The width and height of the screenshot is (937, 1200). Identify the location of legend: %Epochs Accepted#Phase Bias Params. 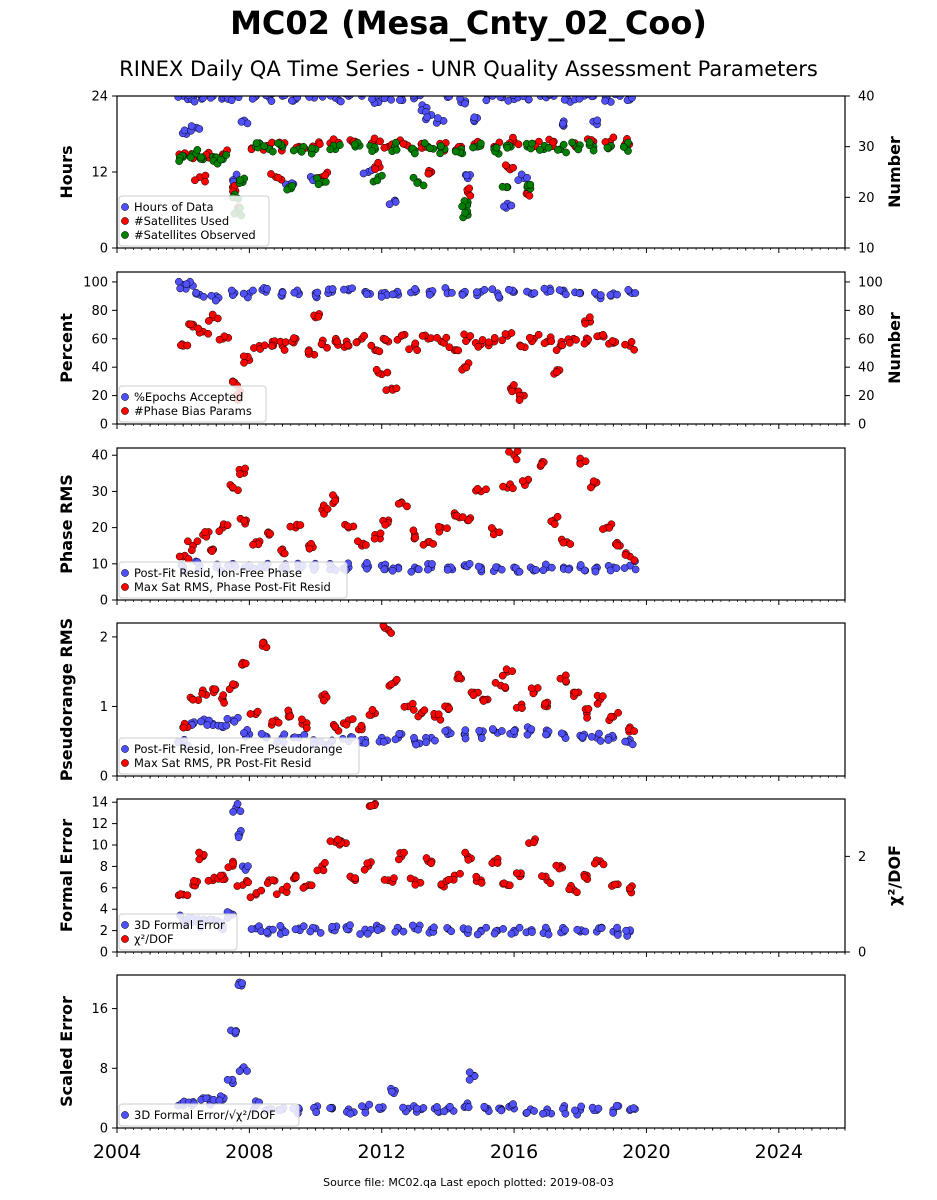
(192, 404).